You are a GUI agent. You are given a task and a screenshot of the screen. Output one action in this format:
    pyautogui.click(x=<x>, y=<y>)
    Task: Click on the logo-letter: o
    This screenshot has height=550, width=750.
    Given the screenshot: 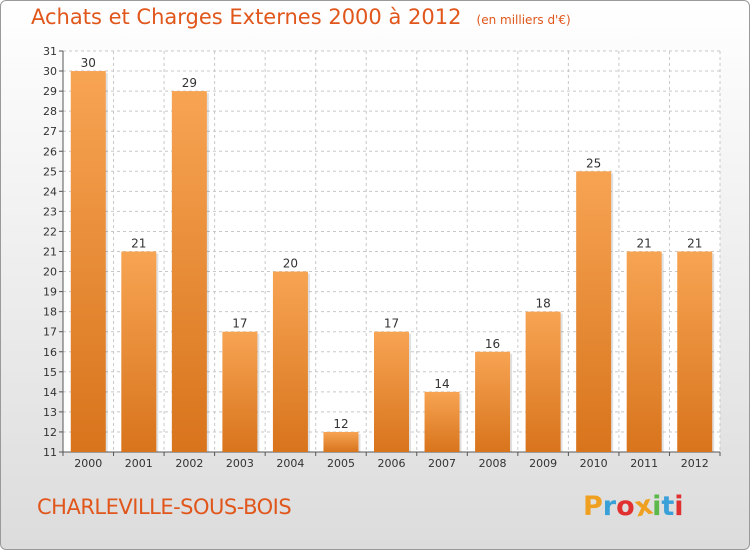 What is the action you would take?
    pyautogui.click(x=625, y=506)
    